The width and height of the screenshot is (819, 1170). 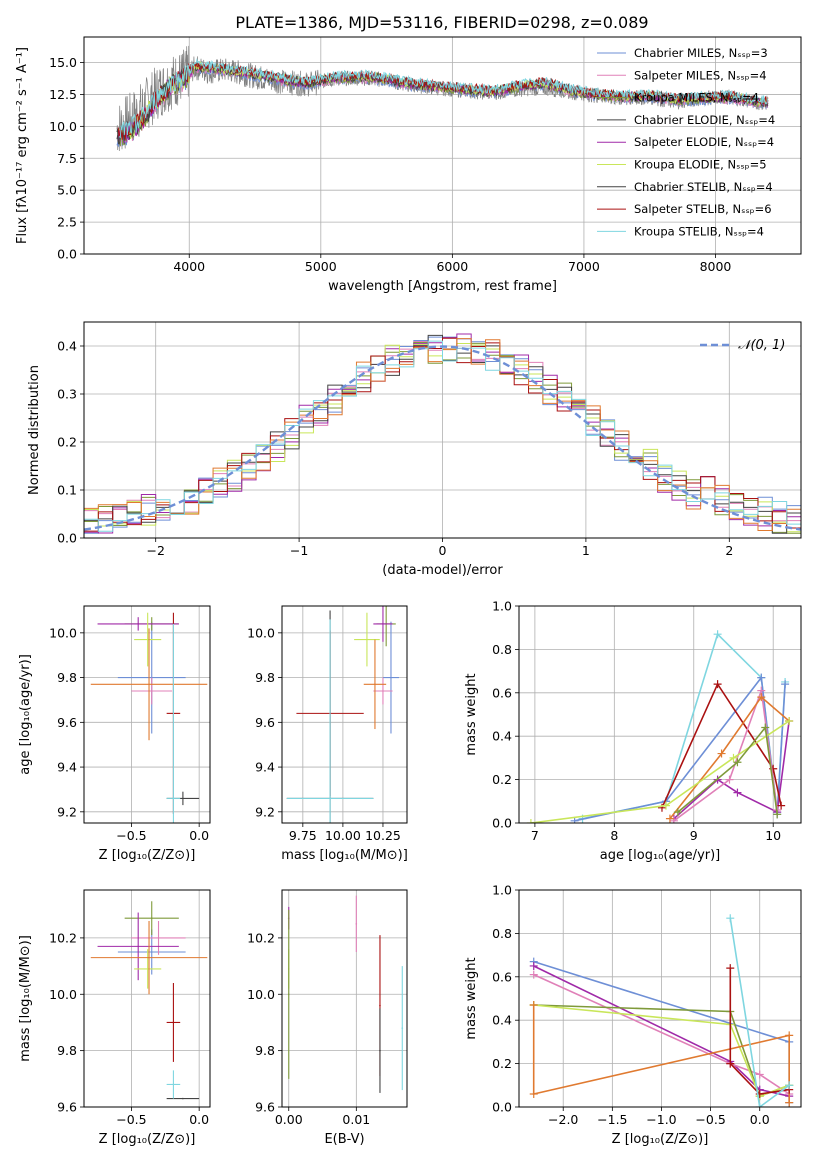 What do you see at coordinates (25, 998) in the screenshot?
I see `y-axis-label: mass [log₁₀(M/M⊙)]` at bounding box center [25, 998].